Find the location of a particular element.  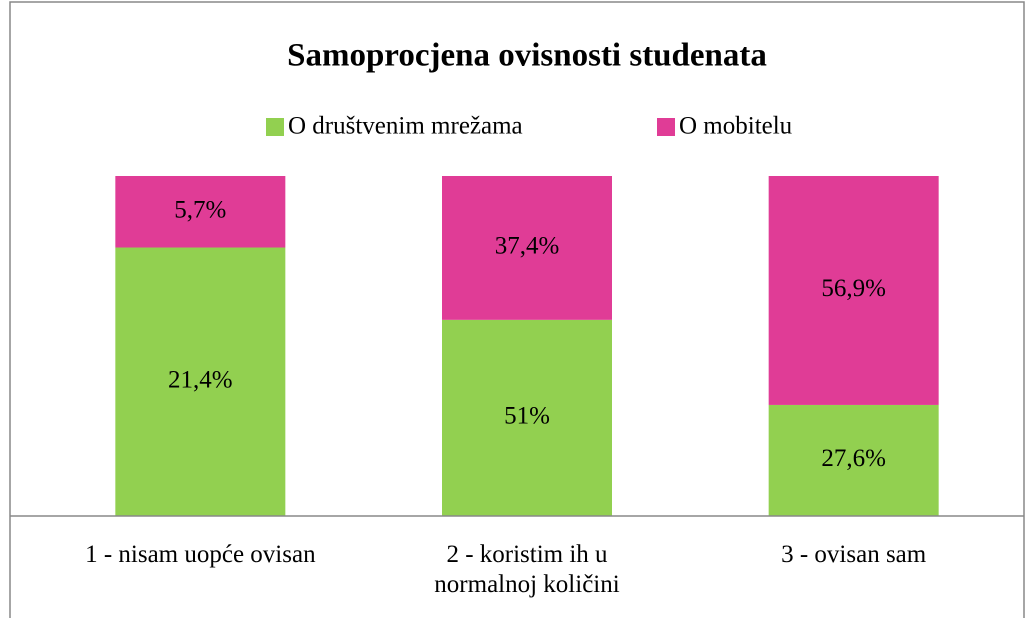

data-label: 56,9% is located at coordinates (853, 288).